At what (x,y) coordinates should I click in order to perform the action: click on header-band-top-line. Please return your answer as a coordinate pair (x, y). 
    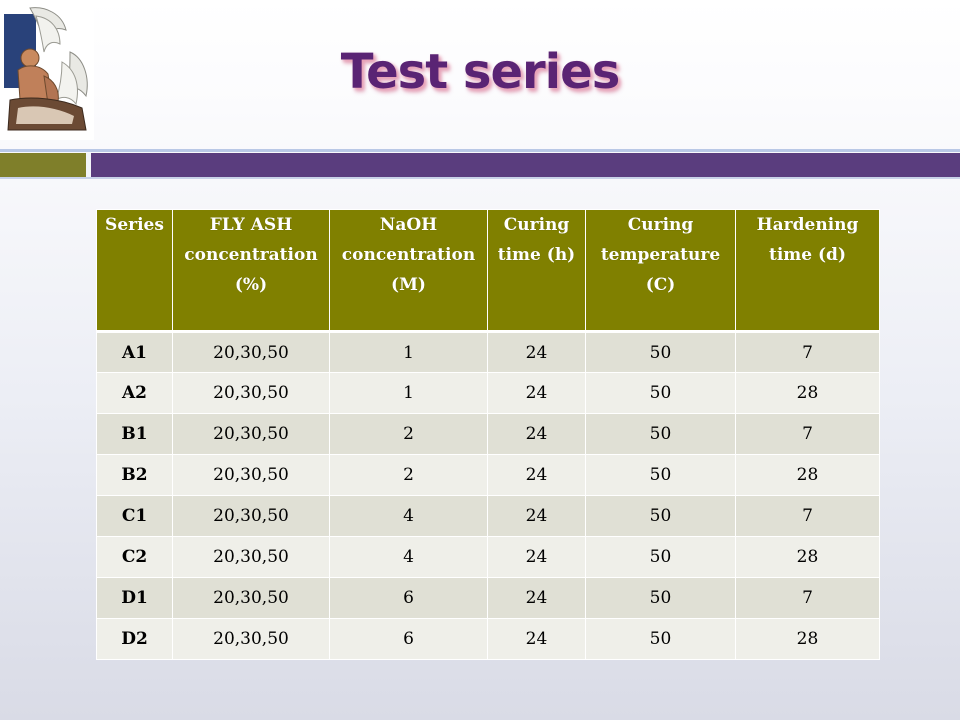
    Looking at the image, I should click on (480, 150).